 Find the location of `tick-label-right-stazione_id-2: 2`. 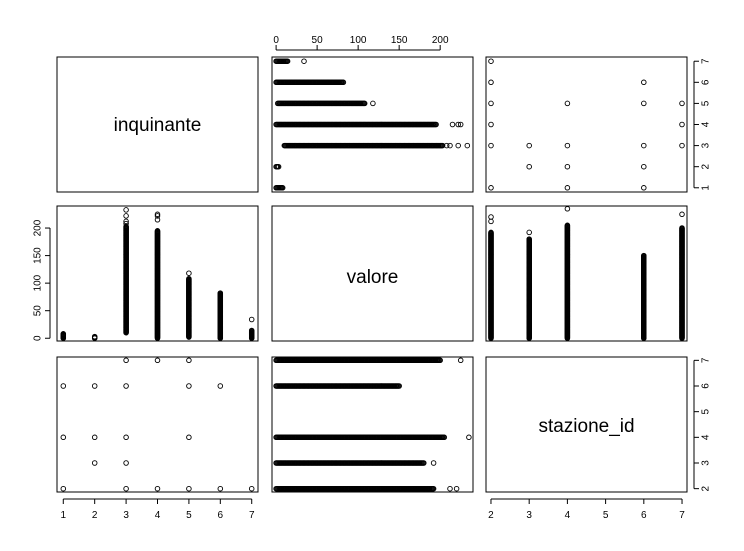

tick-label-right-stazione_id-2: 2 is located at coordinates (706, 488).